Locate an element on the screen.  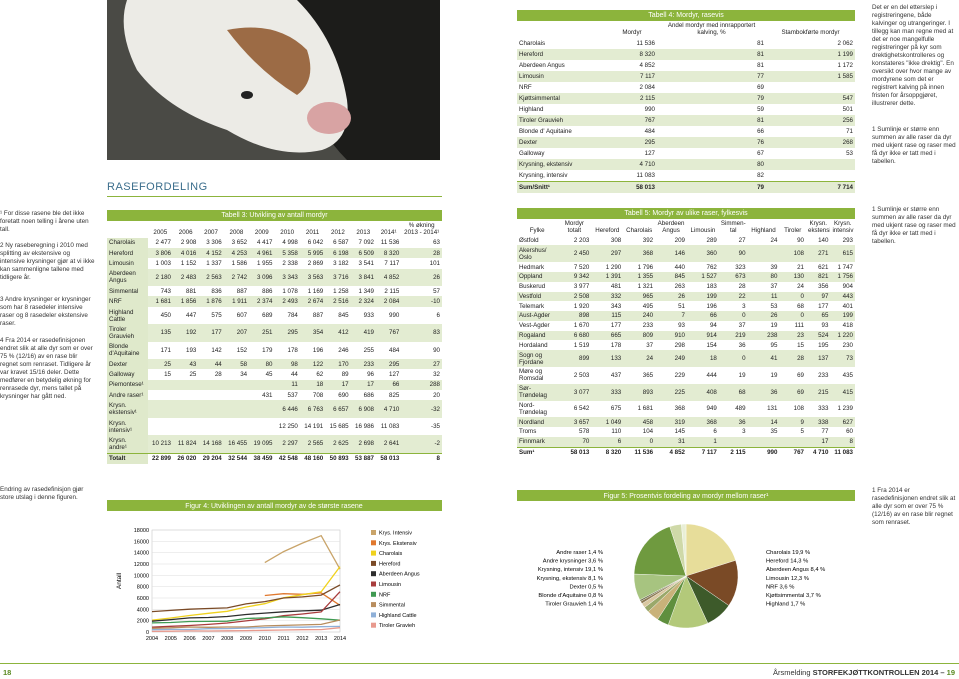
pie-label-name: Tiroler Grauvieh is located at coordinates (565, 605).